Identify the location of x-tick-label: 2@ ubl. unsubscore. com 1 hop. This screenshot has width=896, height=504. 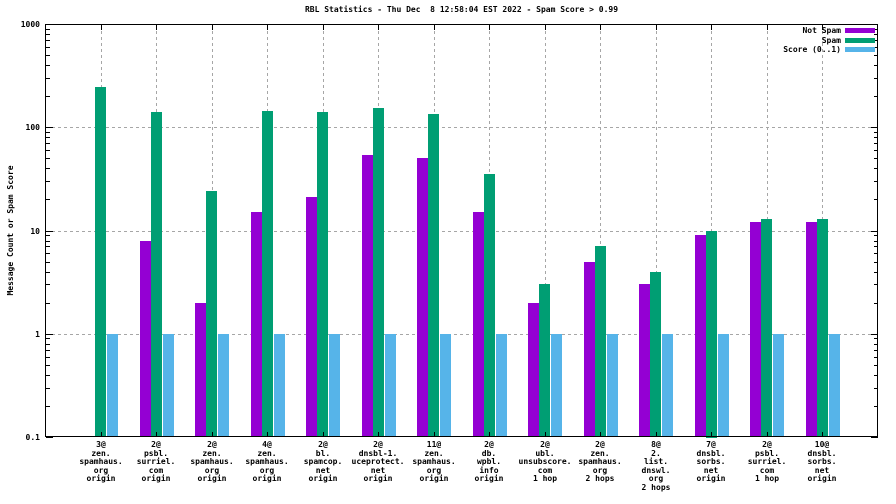
(545, 461).